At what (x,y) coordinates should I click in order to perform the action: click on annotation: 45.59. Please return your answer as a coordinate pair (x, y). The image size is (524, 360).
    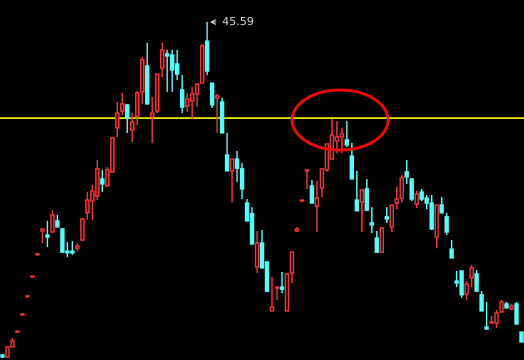
    Looking at the image, I should click on (238, 21).